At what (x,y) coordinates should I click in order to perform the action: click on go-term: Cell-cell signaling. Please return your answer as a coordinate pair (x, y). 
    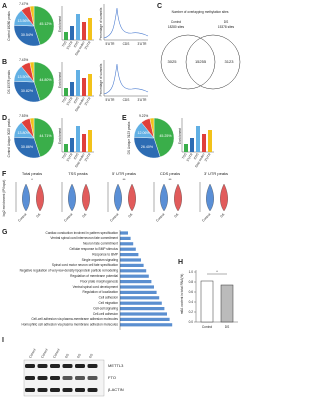
    Looking at the image, I should click on (105, 308).